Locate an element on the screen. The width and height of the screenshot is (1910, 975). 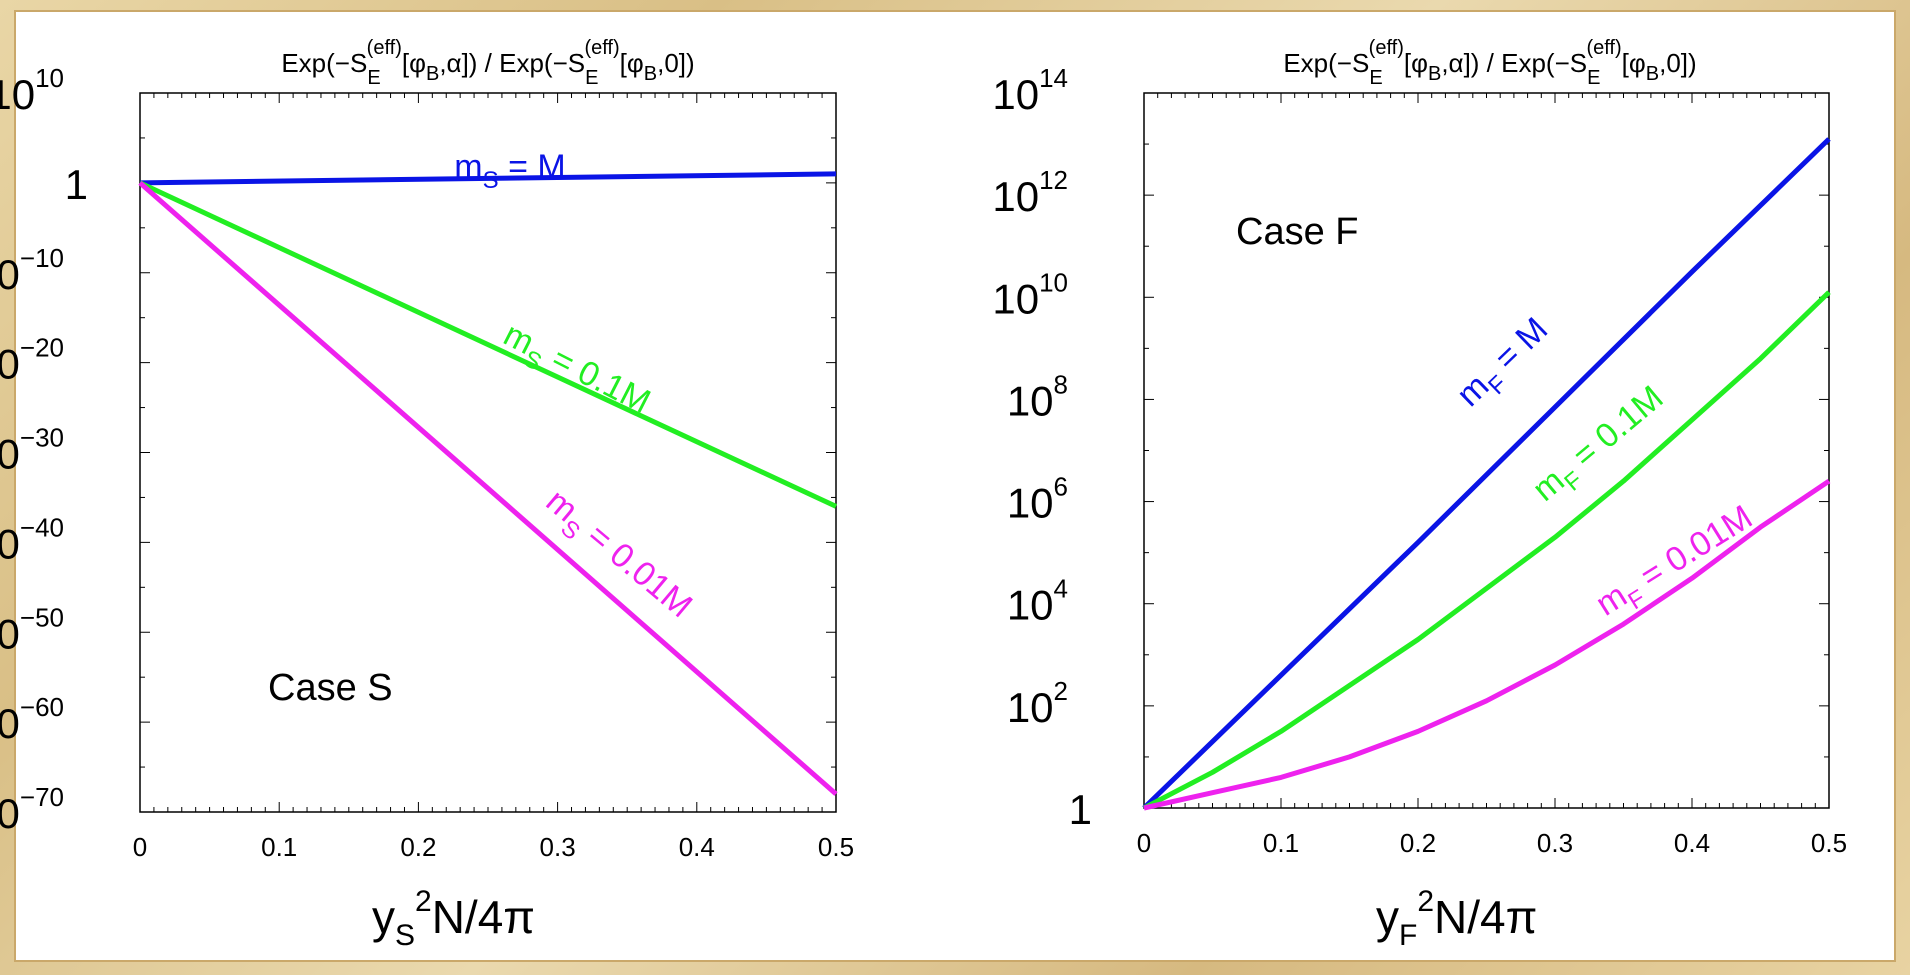
y-tick-label: 104 is located at coordinates (1037, 601).